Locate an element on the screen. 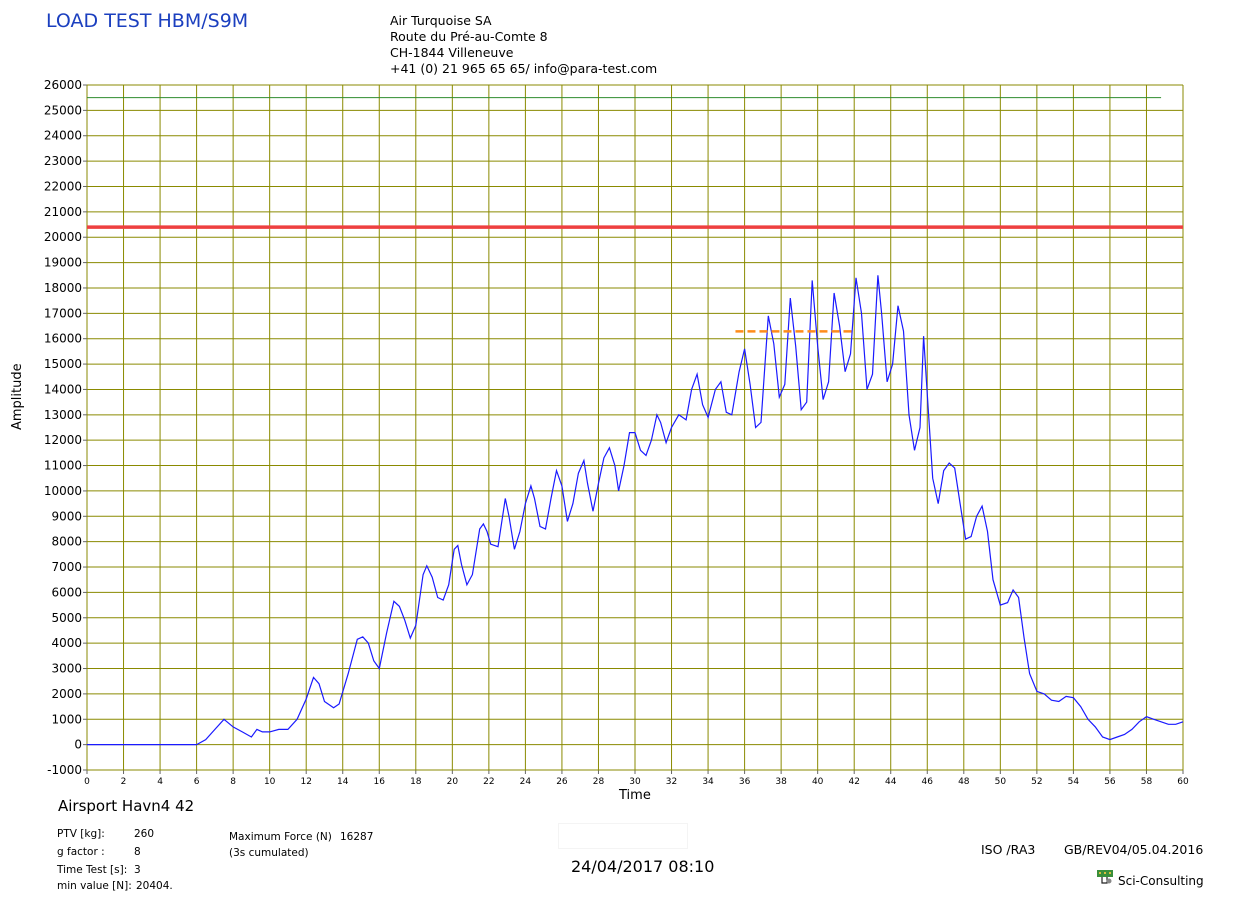 This screenshot has height=901, width=1244. x-tick-label: 28 is located at coordinates (599, 782).